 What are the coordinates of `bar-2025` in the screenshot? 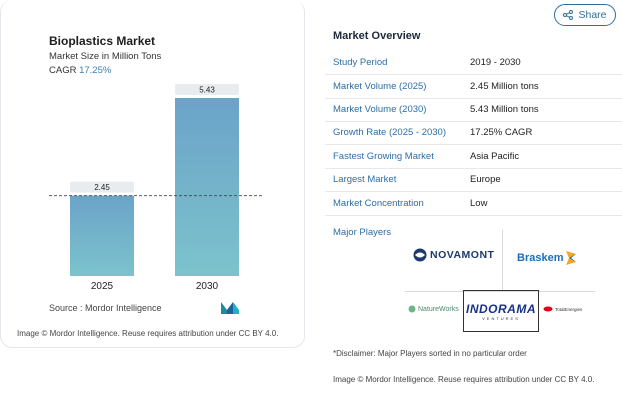 It's located at (102, 235).